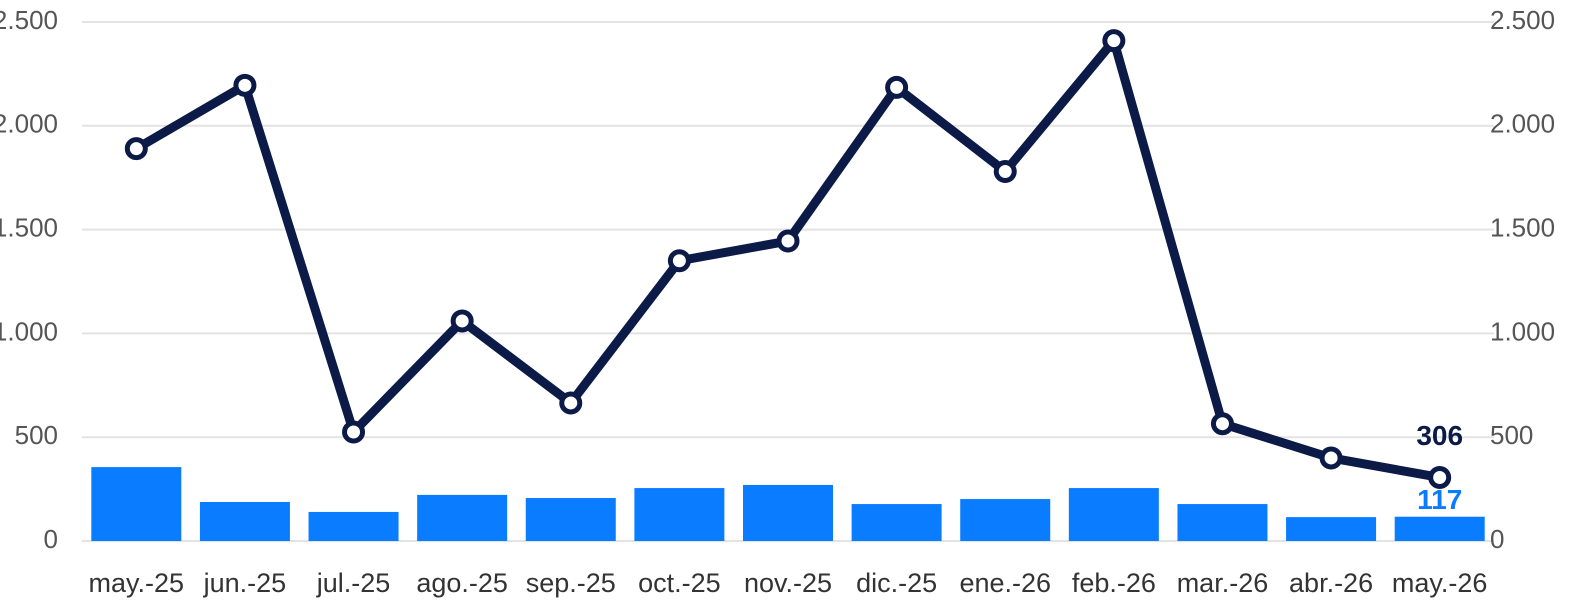 The width and height of the screenshot is (1570, 603). I want to click on y2-tick-label: 500, so click(1511, 435).